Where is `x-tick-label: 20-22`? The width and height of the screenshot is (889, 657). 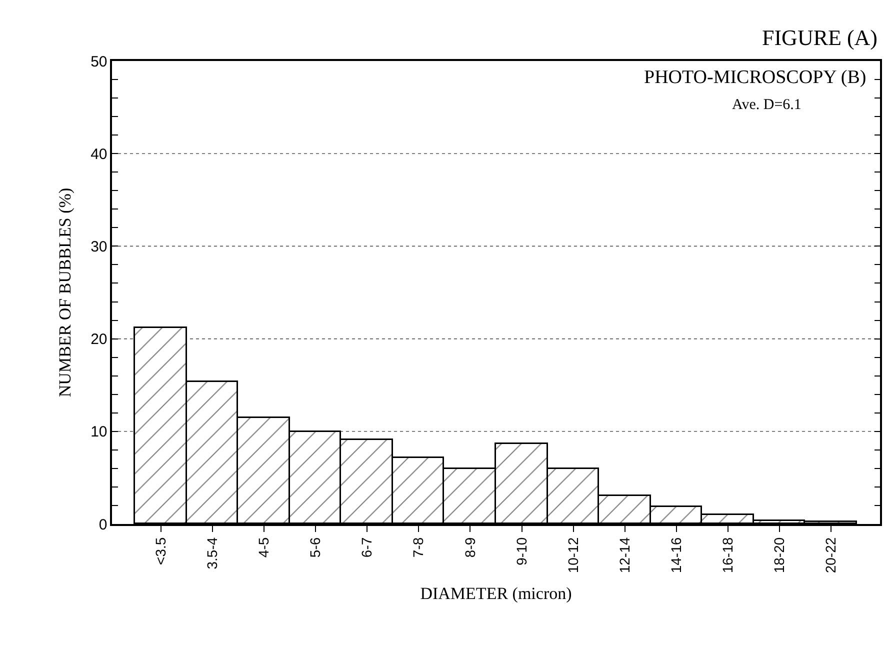
x-tick-label: 20-22 is located at coordinates (830, 555).